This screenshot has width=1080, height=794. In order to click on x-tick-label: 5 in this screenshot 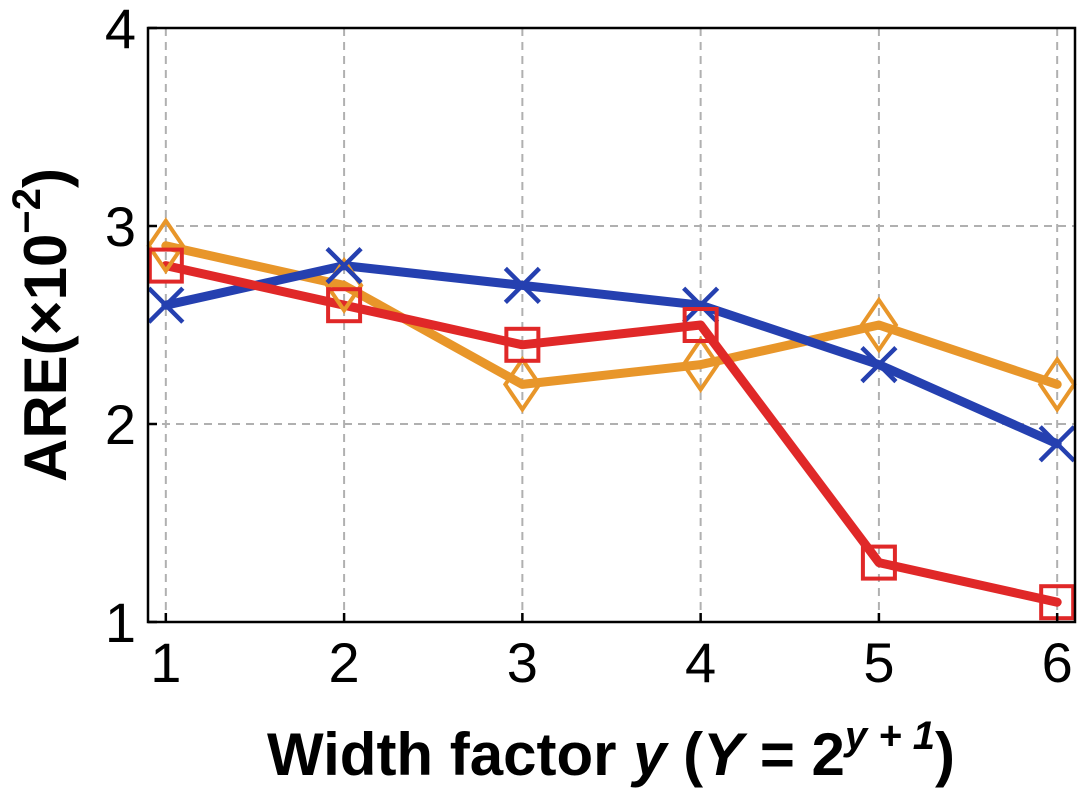, I will do `click(878, 662)`.